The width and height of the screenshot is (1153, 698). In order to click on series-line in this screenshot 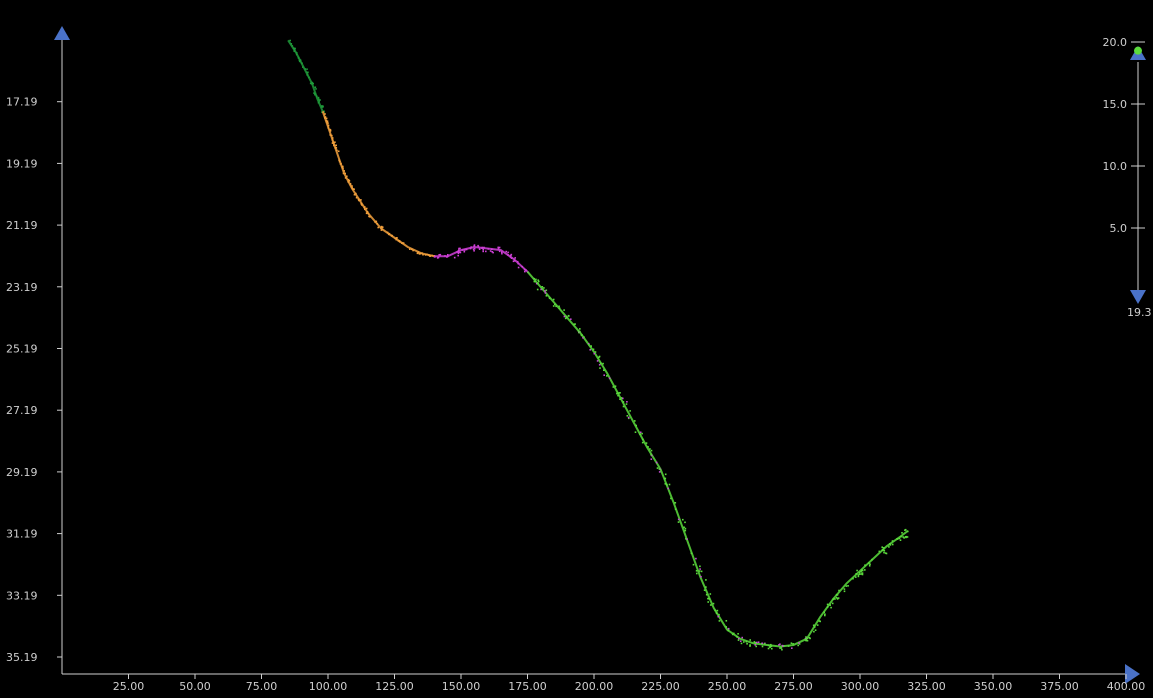, I will do `click(305, 75)`.